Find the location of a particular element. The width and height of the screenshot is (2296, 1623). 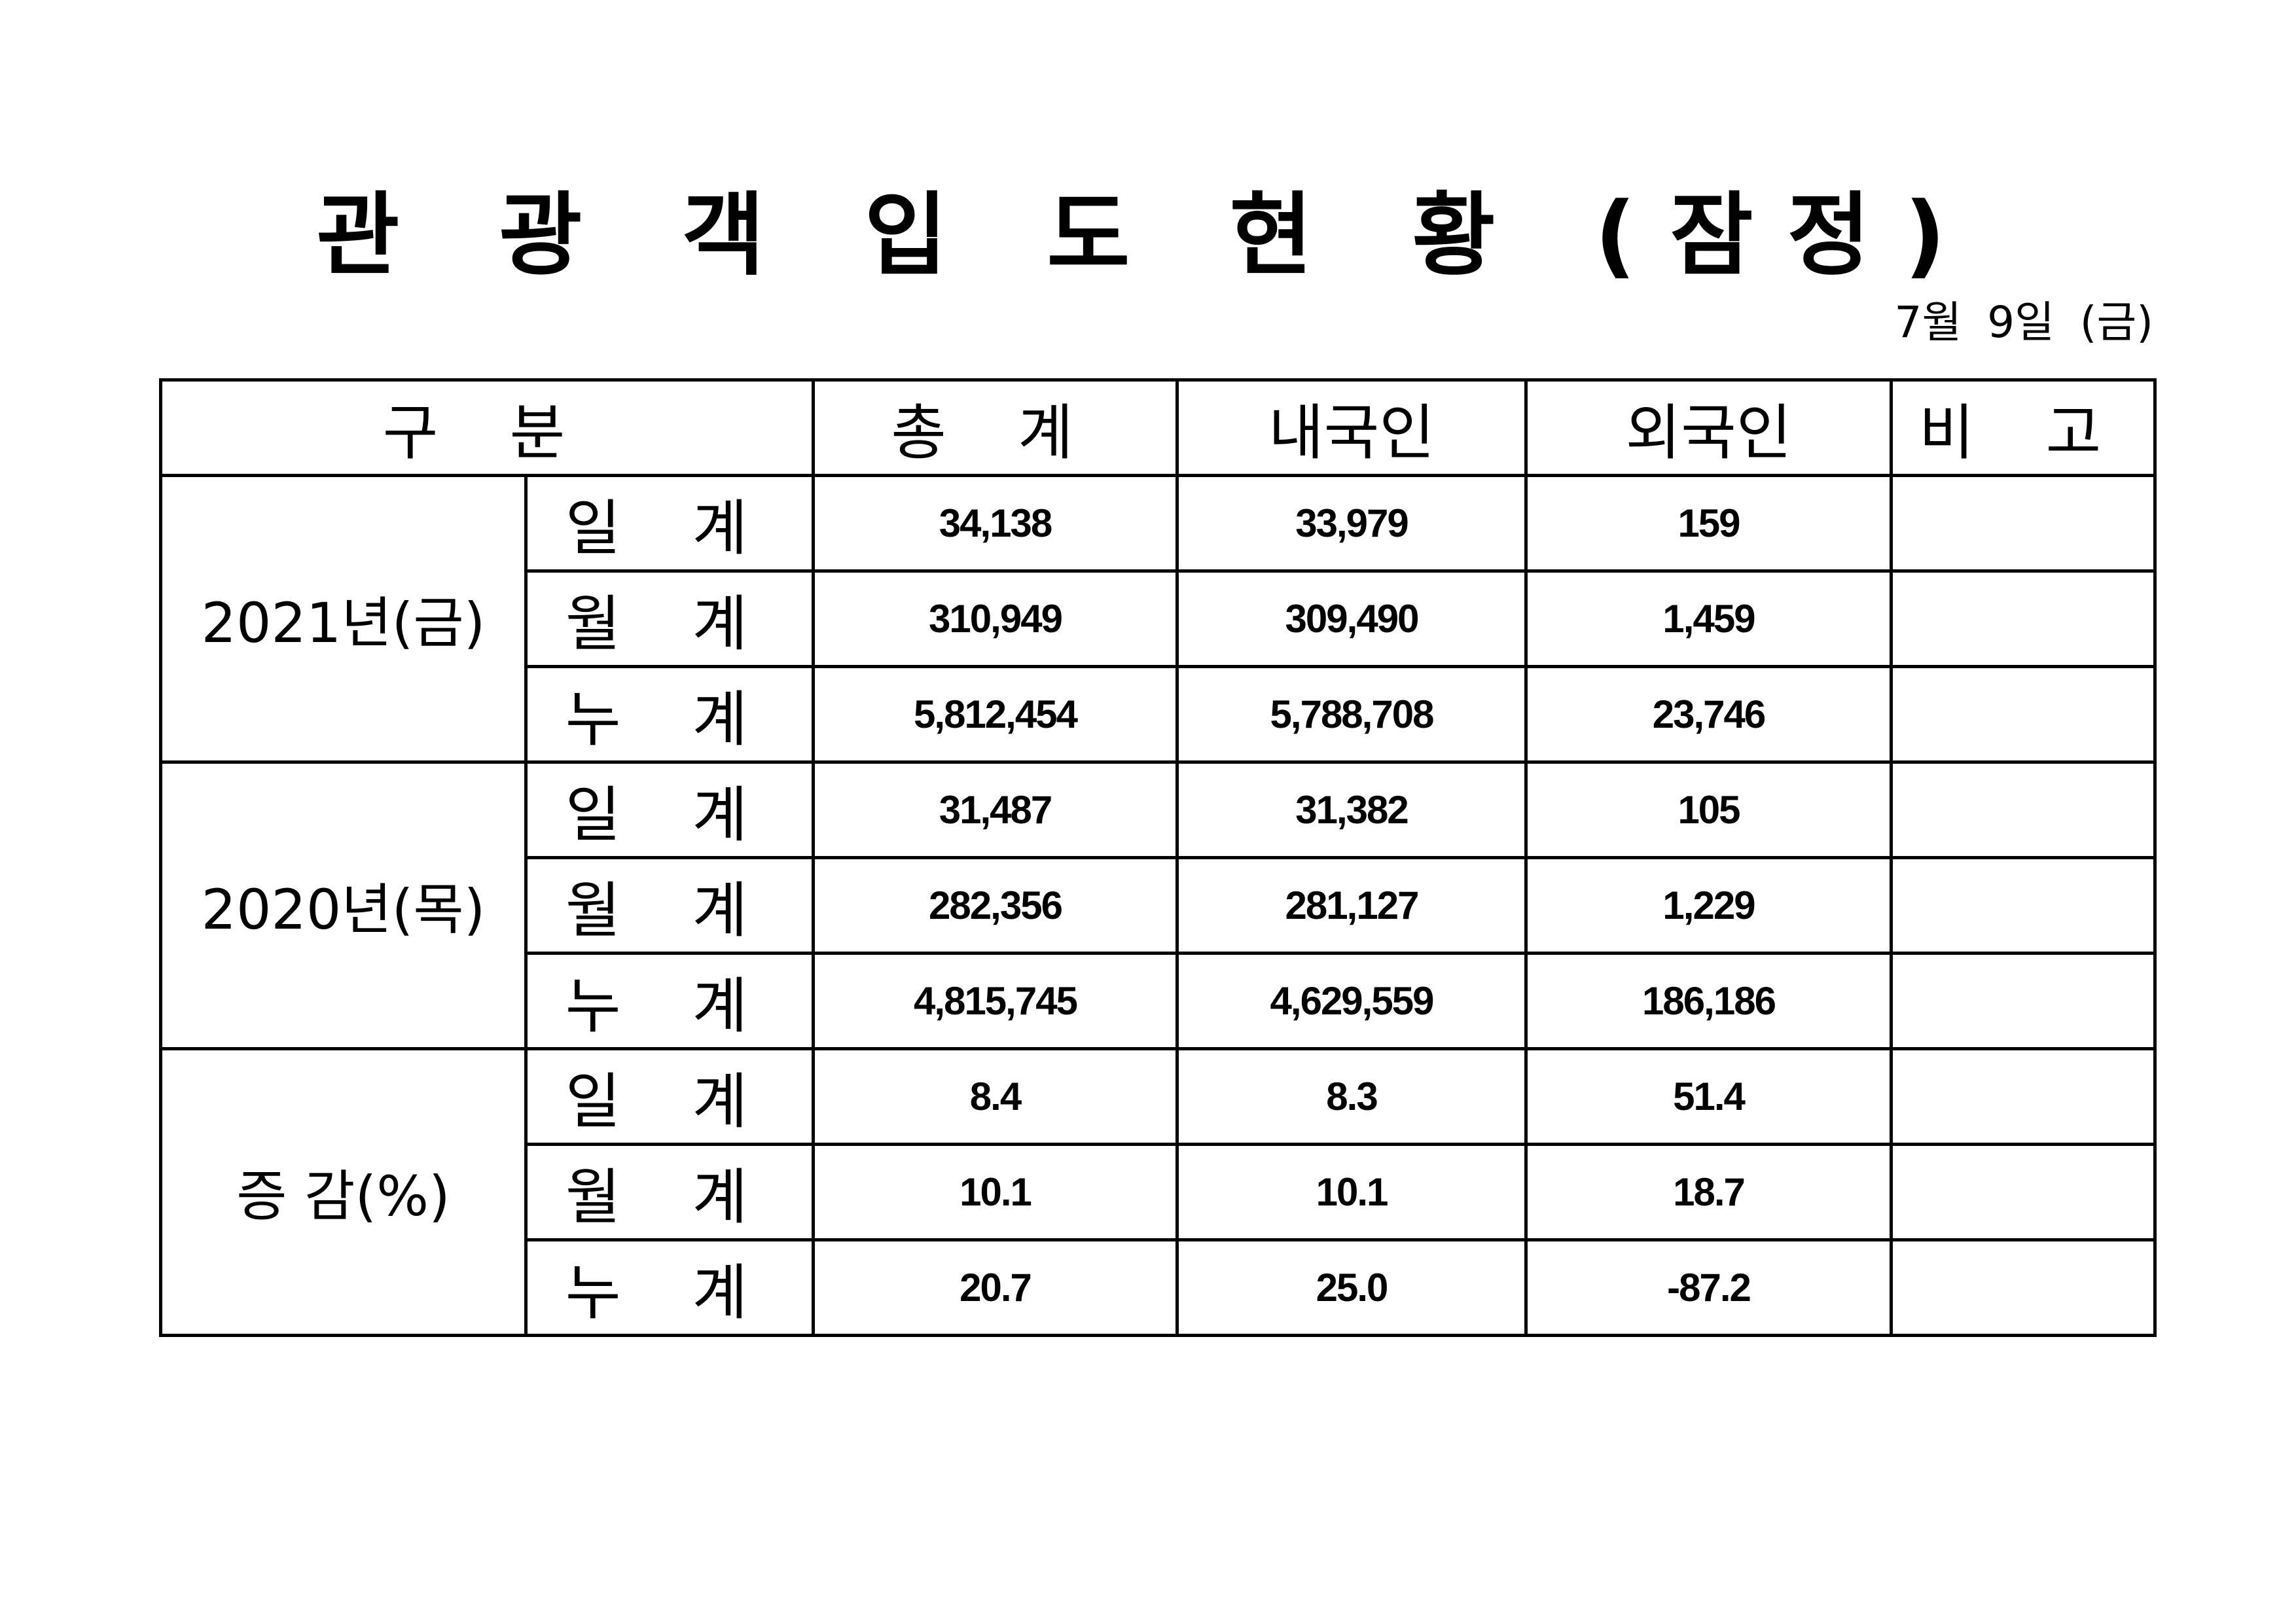

foreign-cell: 105 is located at coordinates (1708, 810).